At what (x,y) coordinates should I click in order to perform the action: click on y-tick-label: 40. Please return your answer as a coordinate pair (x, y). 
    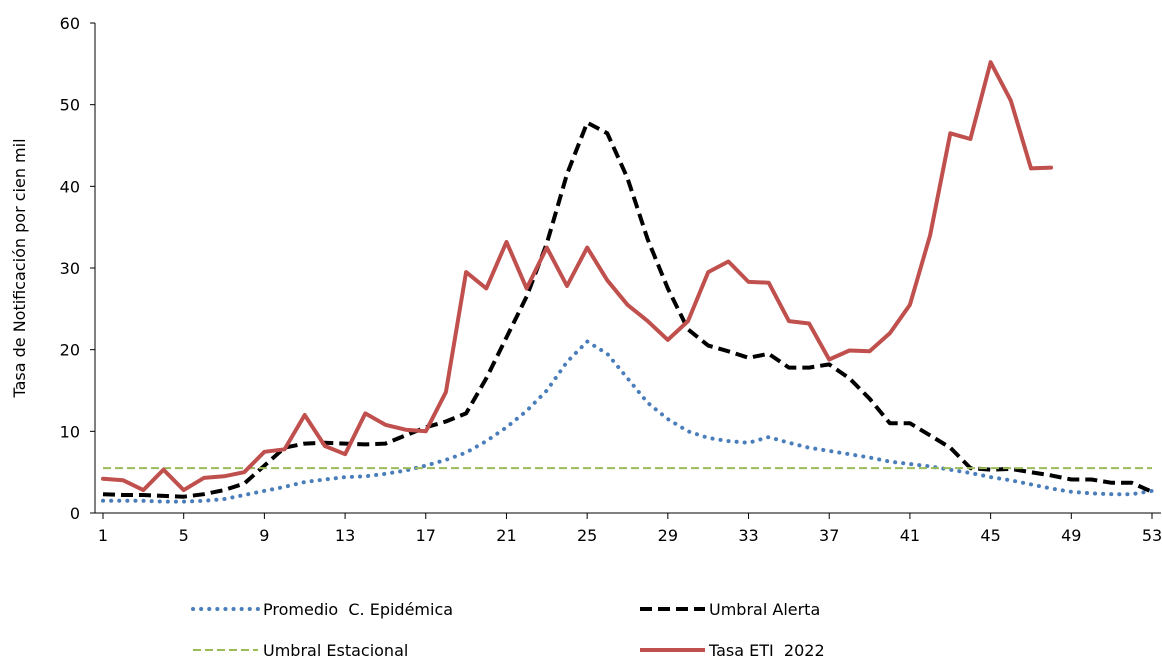
    Looking at the image, I should click on (70, 186).